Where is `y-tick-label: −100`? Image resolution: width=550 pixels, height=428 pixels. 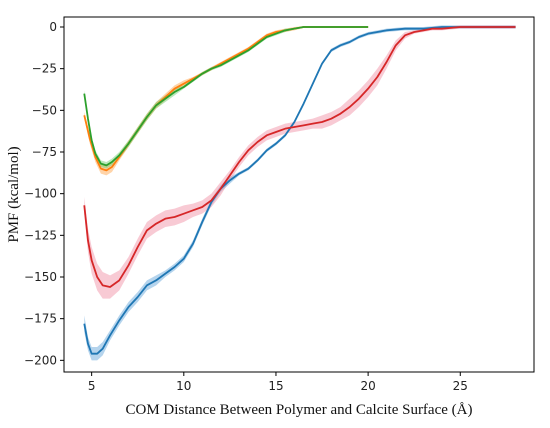 y-tick-label: −100 is located at coordinates (40, 194).